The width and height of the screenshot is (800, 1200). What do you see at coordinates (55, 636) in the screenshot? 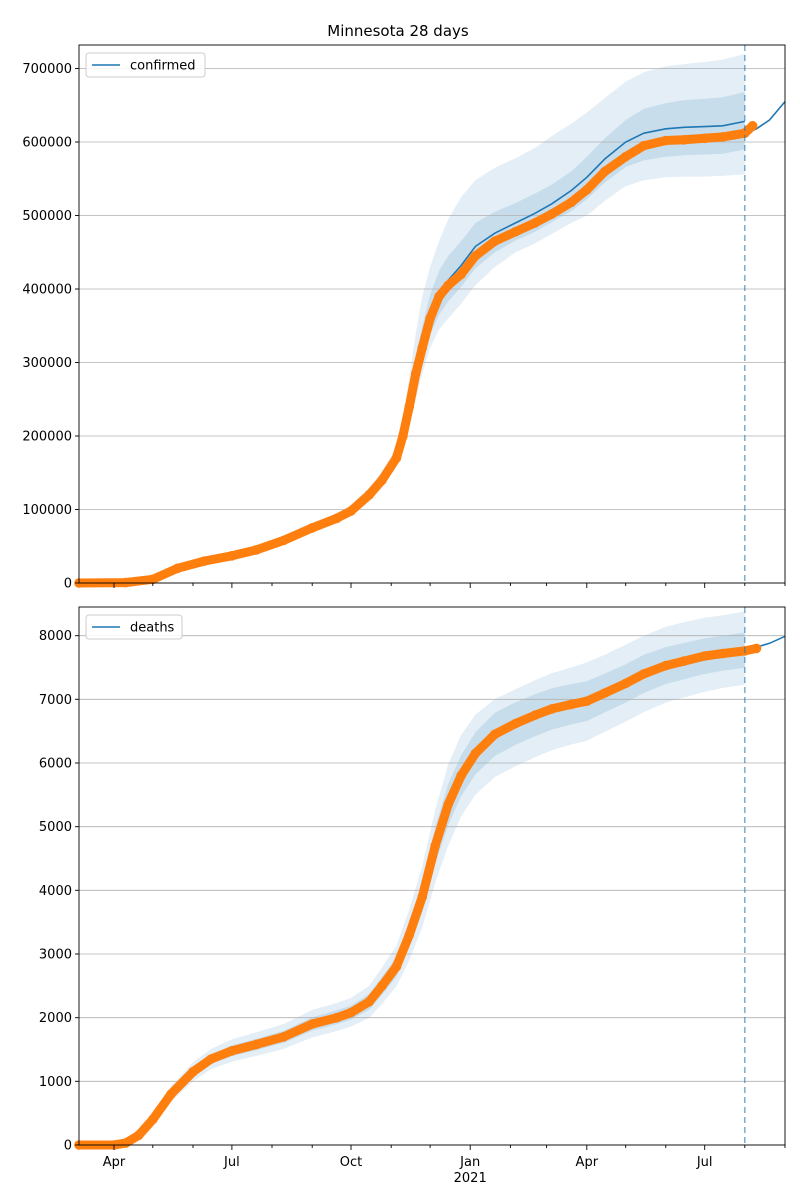
I see `deaths-ytick-label-8: 8000` at bounding box center [55, 636].